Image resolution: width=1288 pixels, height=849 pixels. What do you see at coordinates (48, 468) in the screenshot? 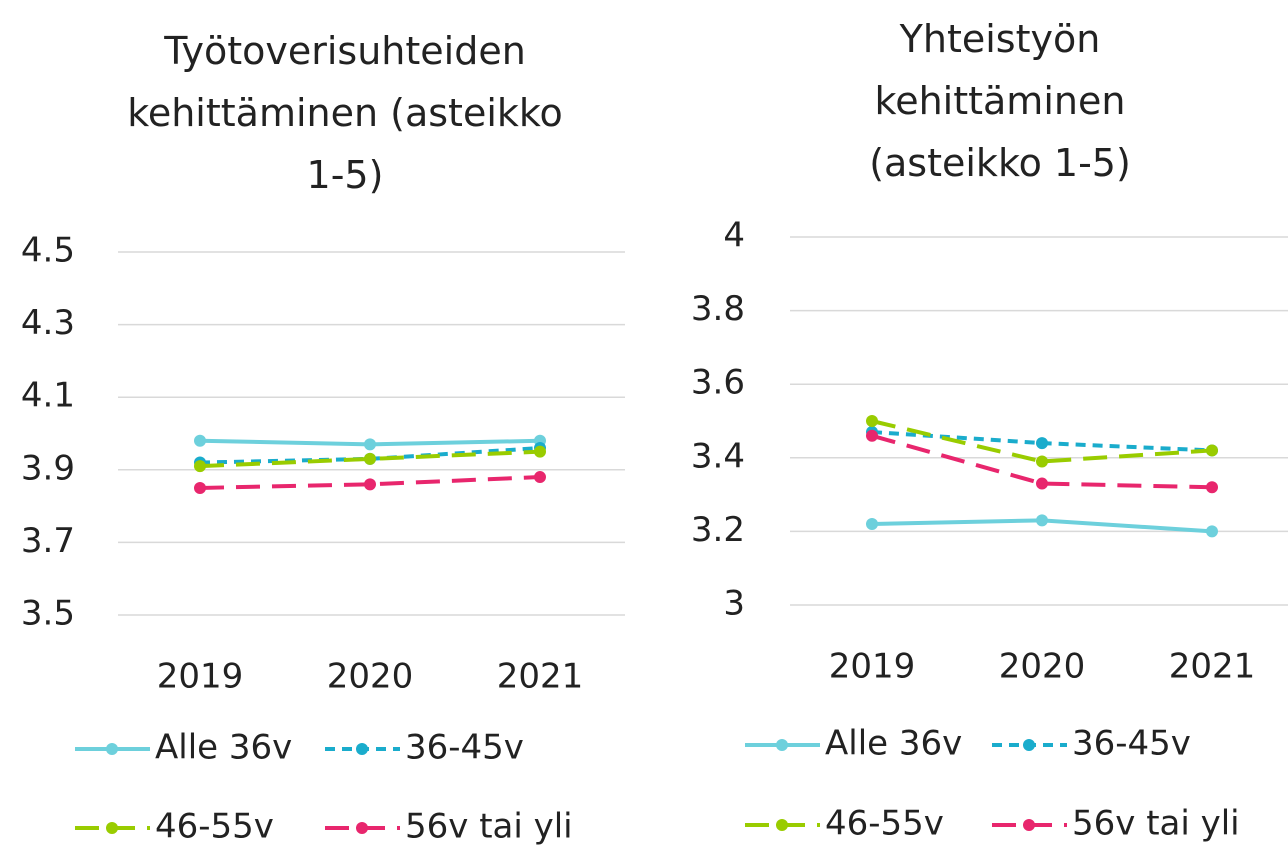
I see `y-tick-label: 3.9` at bounding box center [48, 468].